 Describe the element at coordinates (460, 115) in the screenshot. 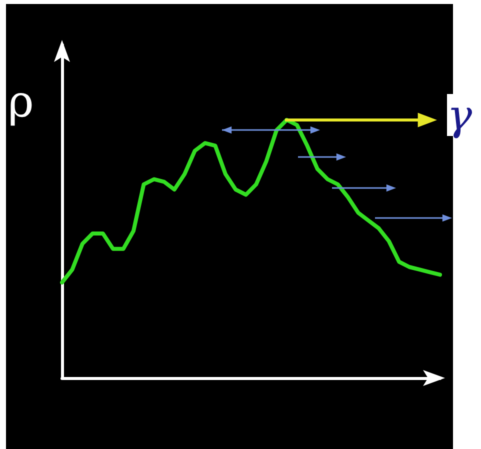

I see `text: γ` at that location.